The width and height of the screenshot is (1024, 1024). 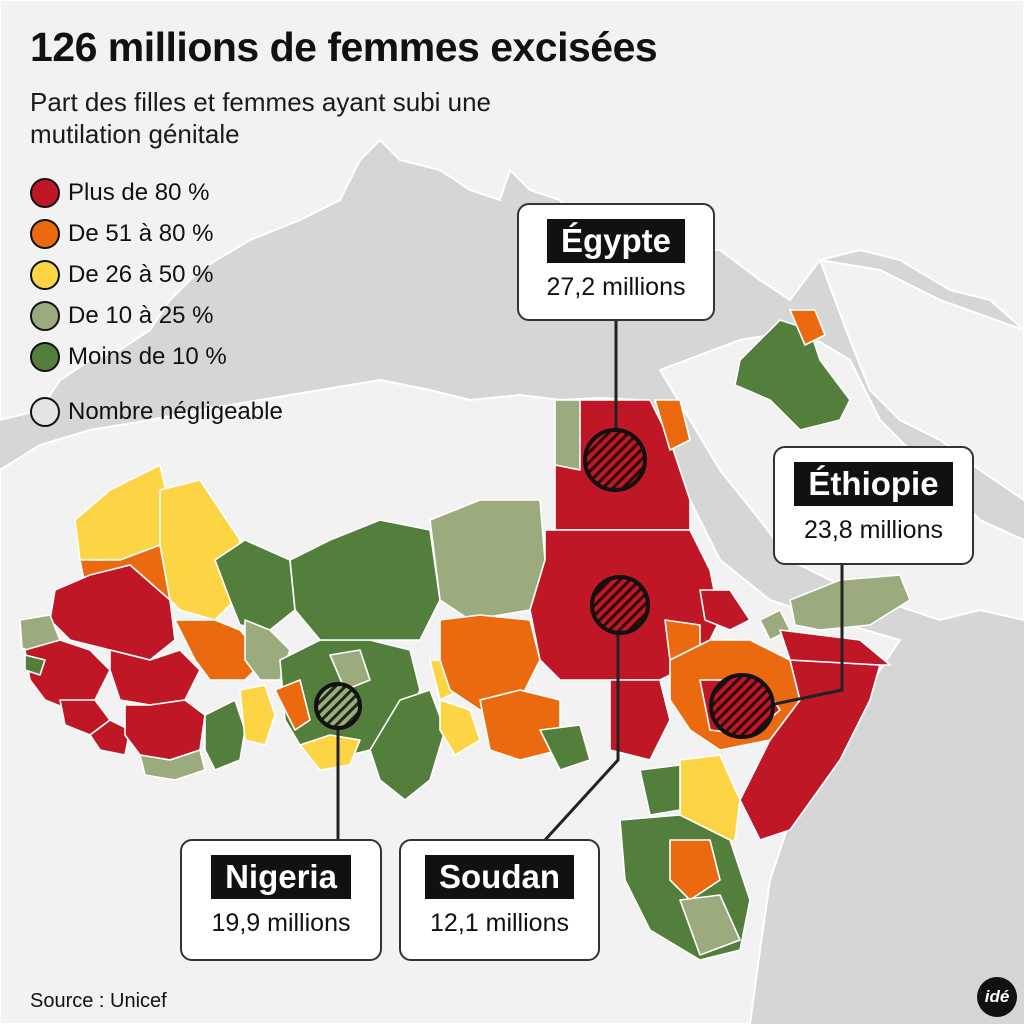 I want to click on region-chad-south, so click(x=460, y=727).